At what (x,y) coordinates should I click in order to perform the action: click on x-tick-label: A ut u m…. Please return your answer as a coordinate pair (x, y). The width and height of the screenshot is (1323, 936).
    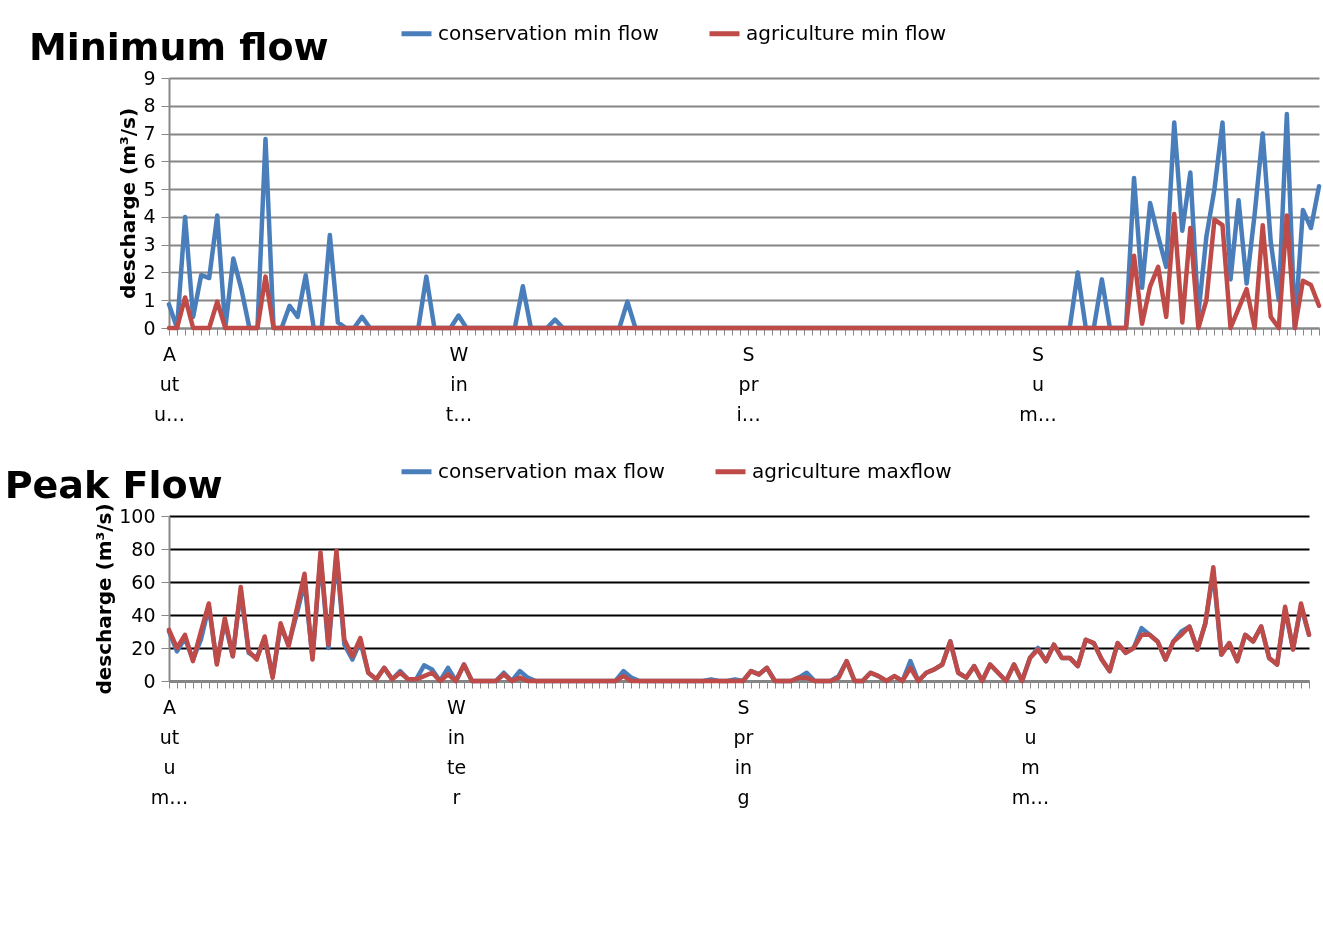
    Looking at the image, I should click on (169, 751).